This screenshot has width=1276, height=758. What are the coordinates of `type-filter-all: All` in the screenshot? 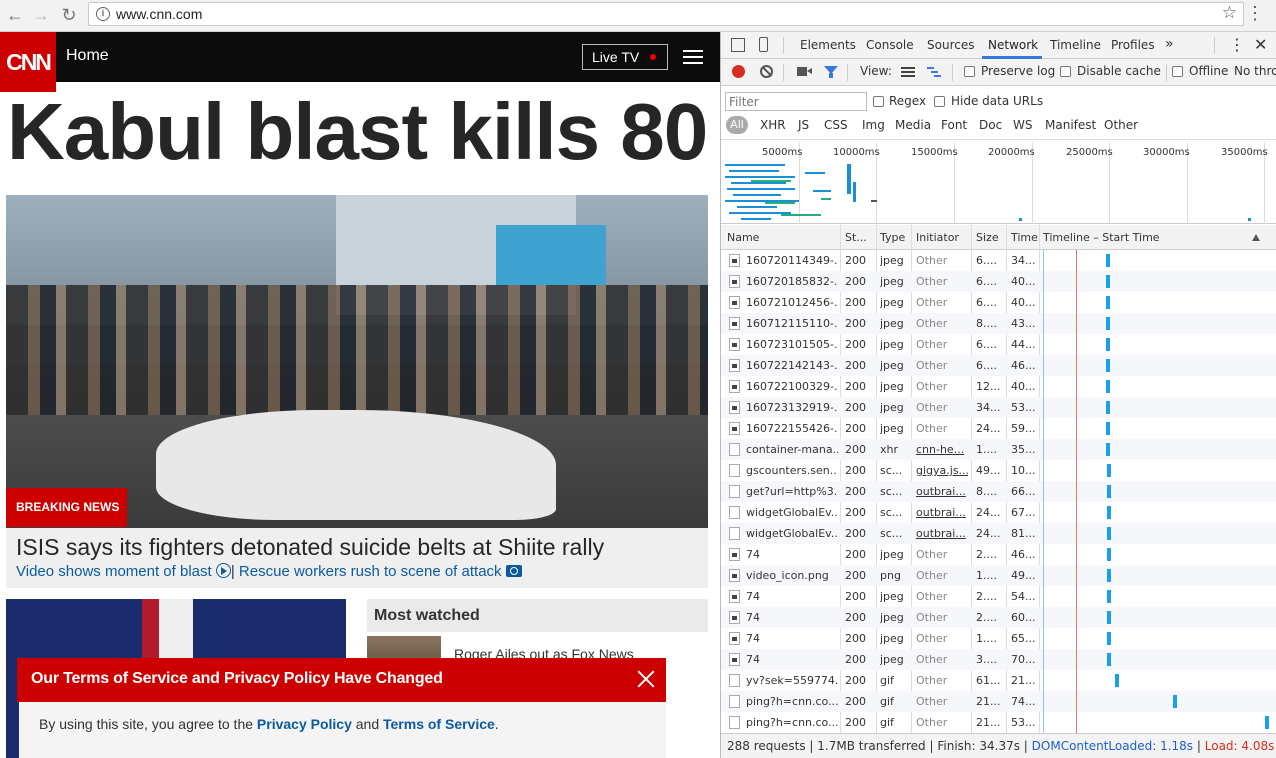 It's located at (737, 125).